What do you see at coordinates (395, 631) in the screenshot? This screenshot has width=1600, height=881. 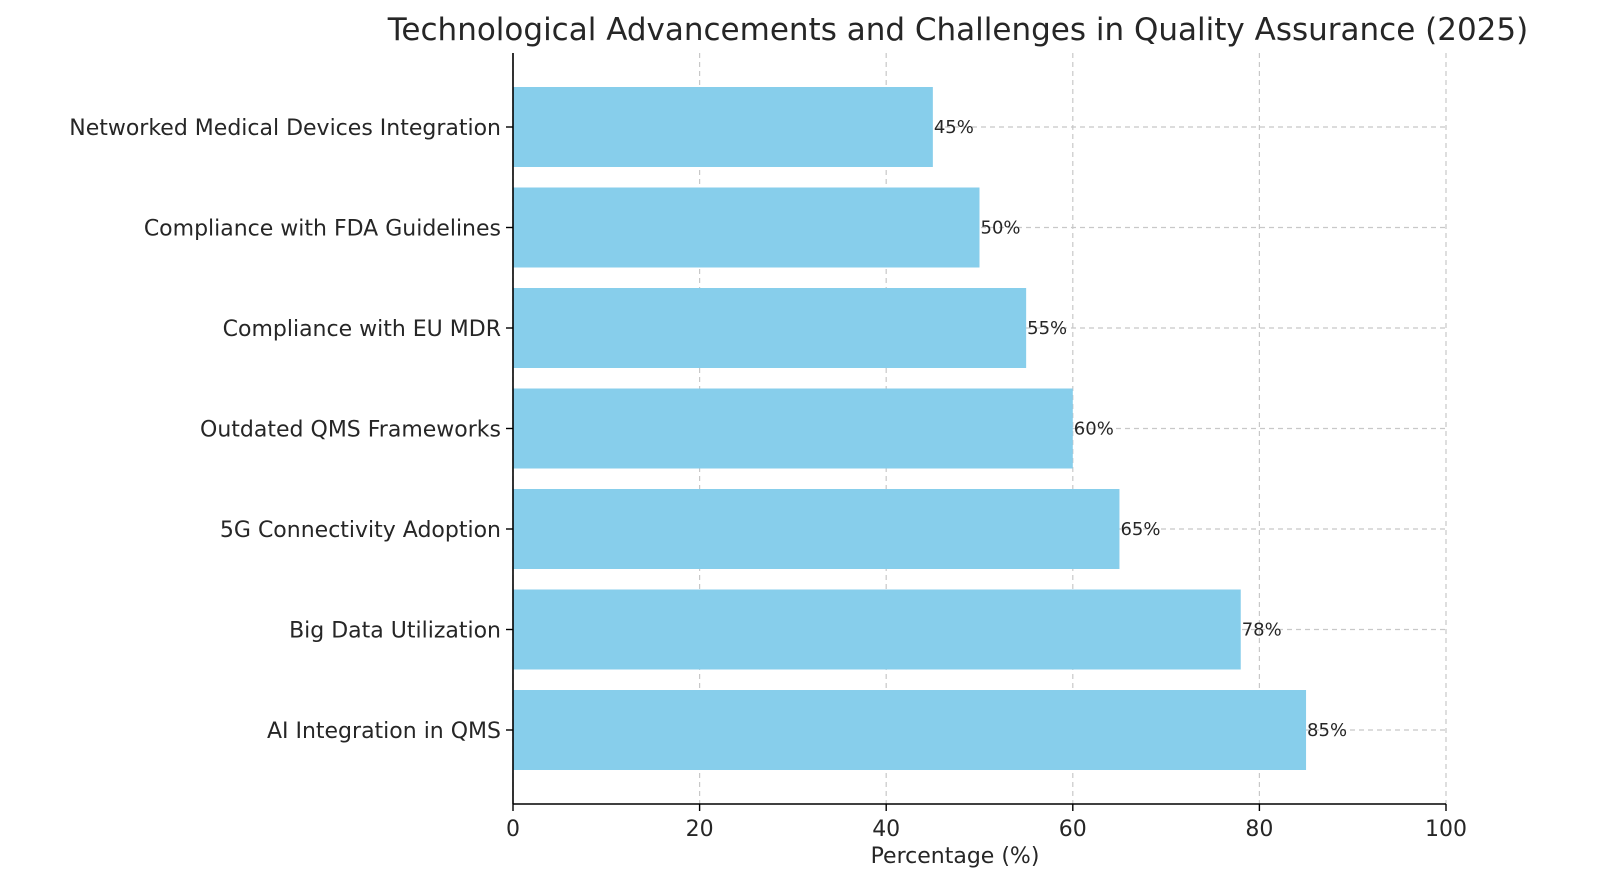 I see `category-label-1: Big Data Utilization` at bounding box center [395, 631].